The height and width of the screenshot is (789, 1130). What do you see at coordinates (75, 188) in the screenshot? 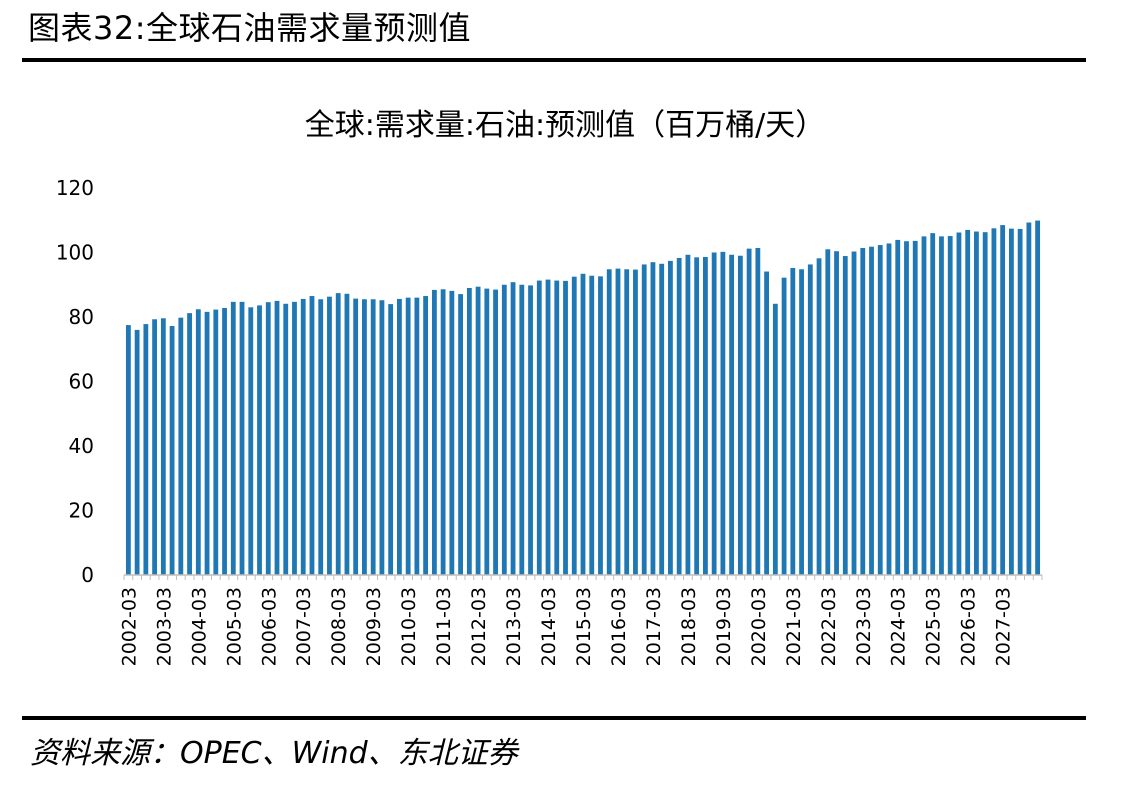
I see `y-tick-label: 120` at bounding box center [75, 188].